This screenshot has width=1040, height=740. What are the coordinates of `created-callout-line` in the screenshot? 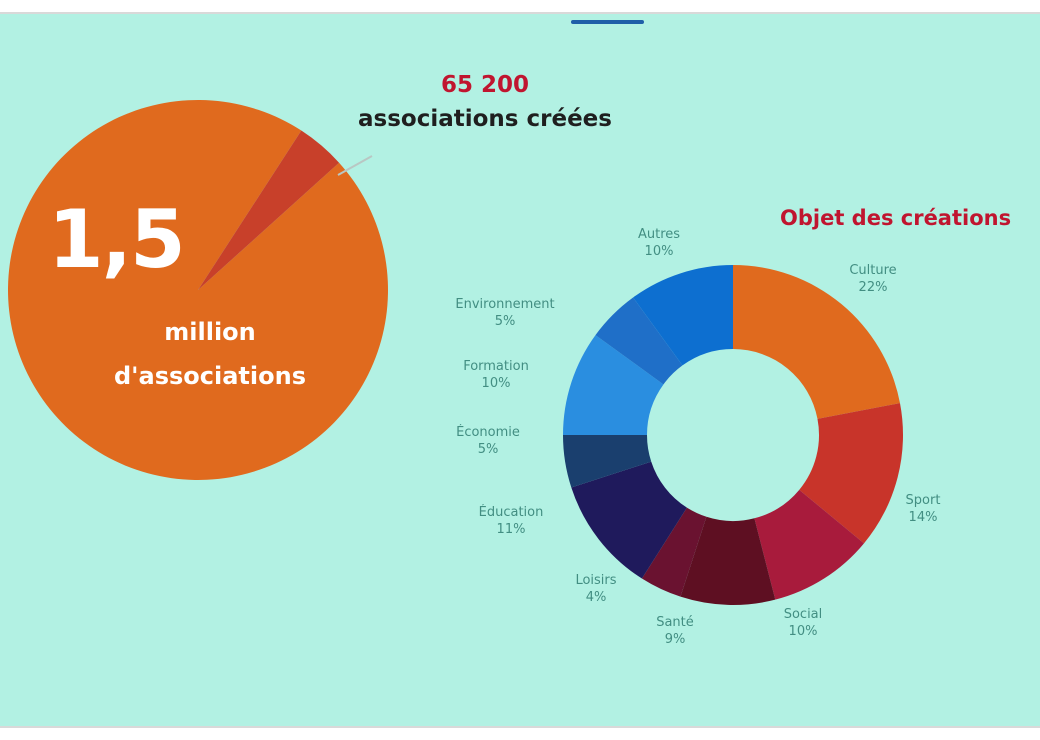 It's located at (355, 165).